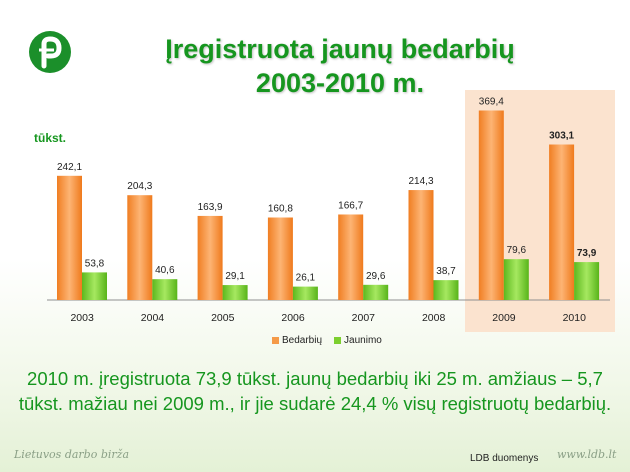 This screenshot has width=630, height=472. I want to click on title-line-2: 2003-2010 m., so click(340, 83).